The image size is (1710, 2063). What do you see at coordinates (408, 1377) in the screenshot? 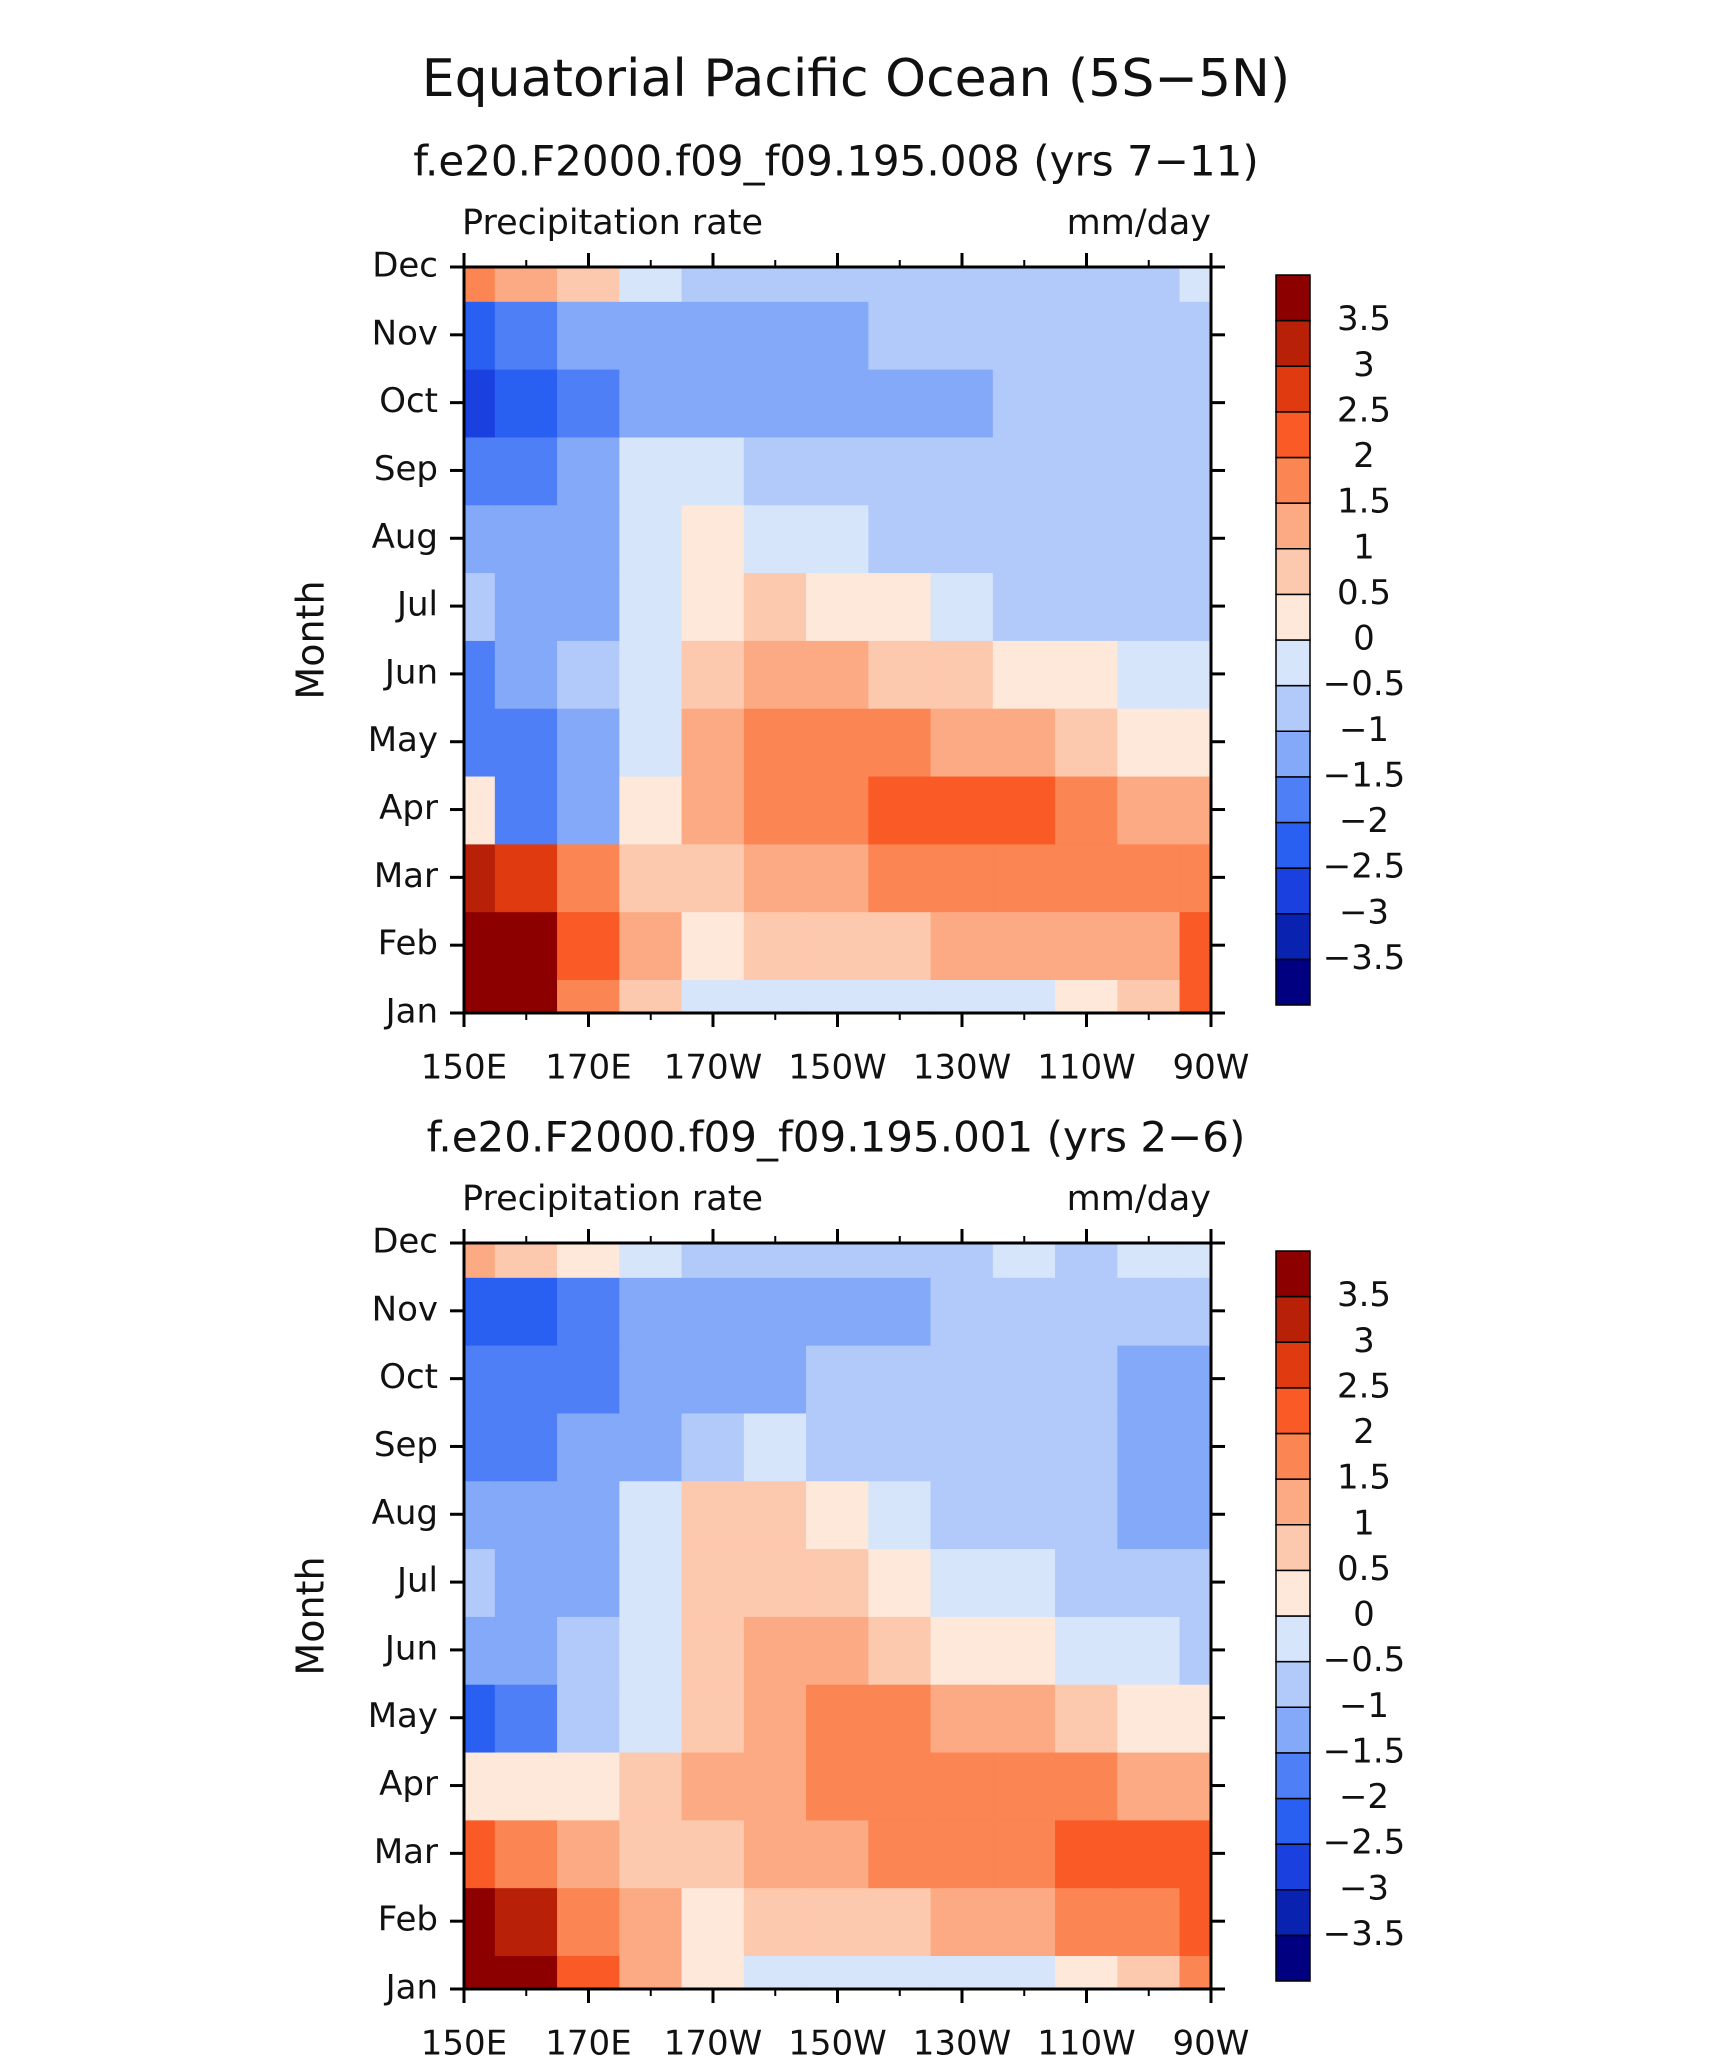
I see `y-tick-label: Oct` at bounding box center [408, 1377].